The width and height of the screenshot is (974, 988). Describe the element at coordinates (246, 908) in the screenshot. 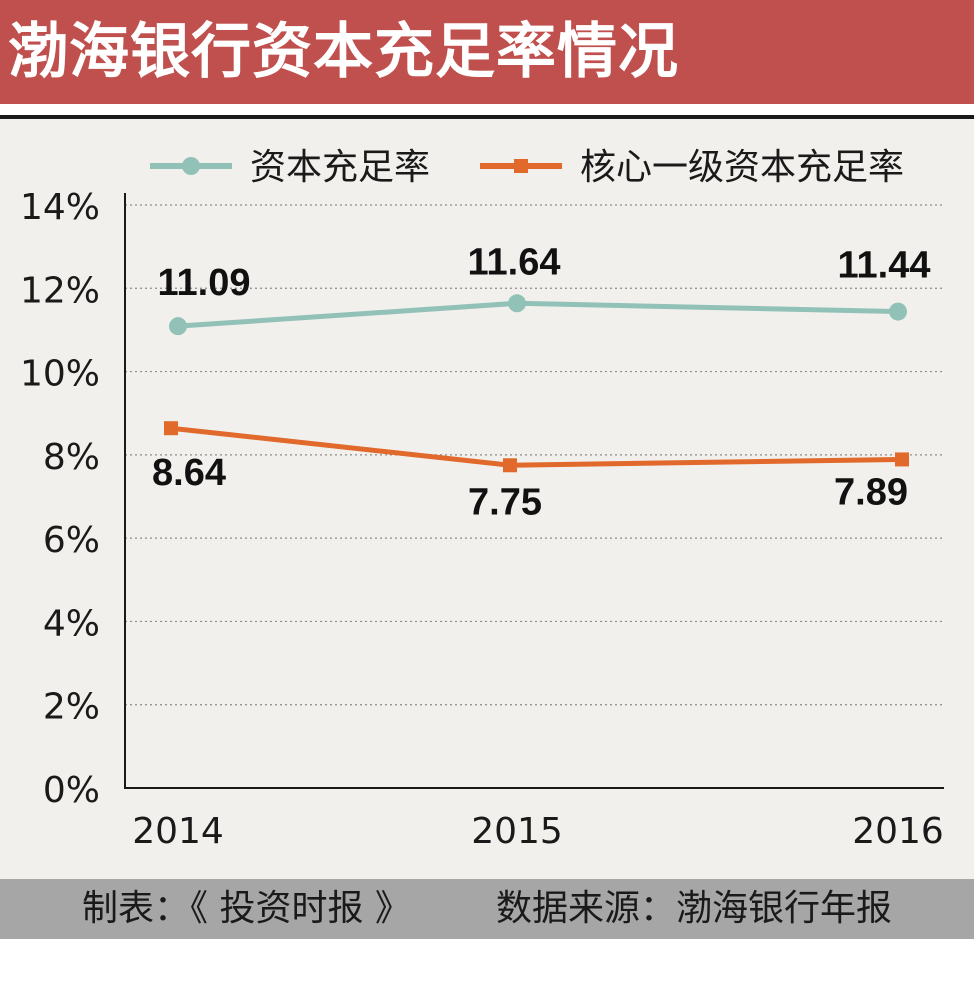

I see `credit-text: 制表：《 投资时报 》` at that location.